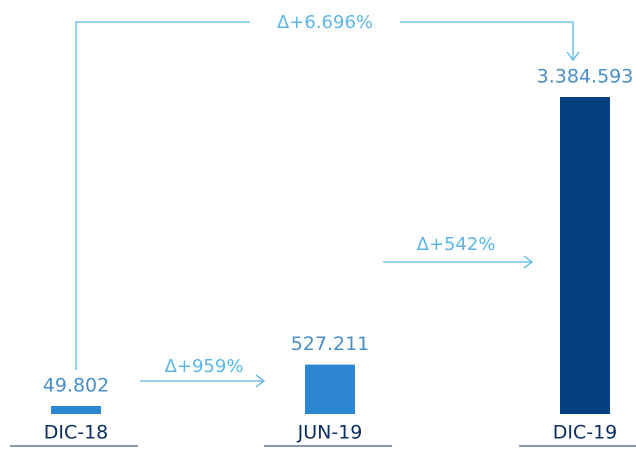 The width and height of the screenshot is (636, 475). Describe the element at coordinates (325, 22) in the screenshot. I see `annotation: Δ+6.696%` at that location.